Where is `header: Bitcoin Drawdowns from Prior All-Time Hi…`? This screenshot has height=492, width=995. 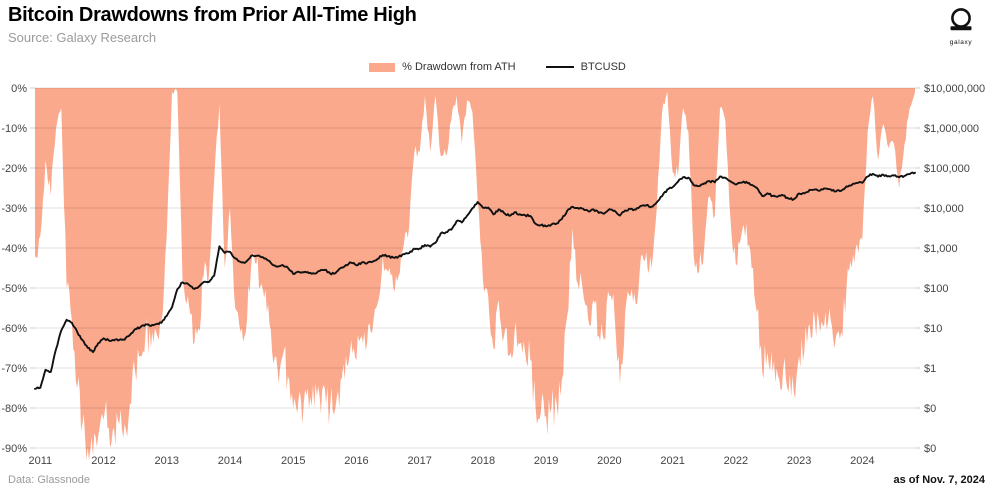 header: Bitcoin Drawdowns from Prior All-Time Hi… is located at coordinates (212, 24).